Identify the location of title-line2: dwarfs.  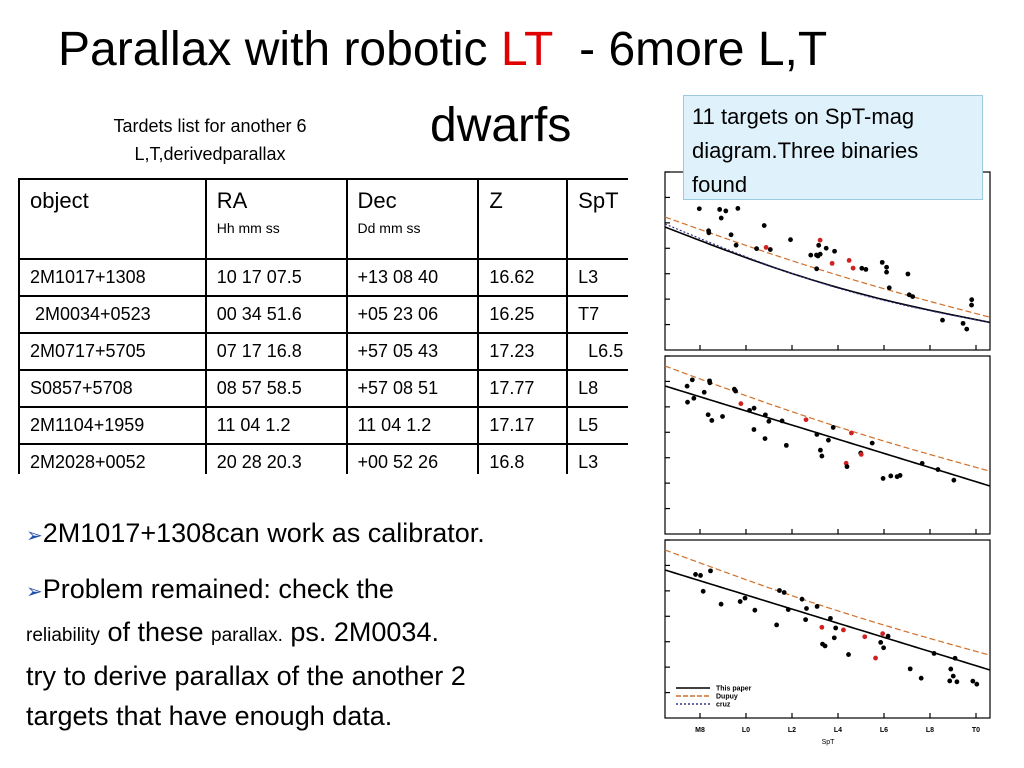
(501, 125).